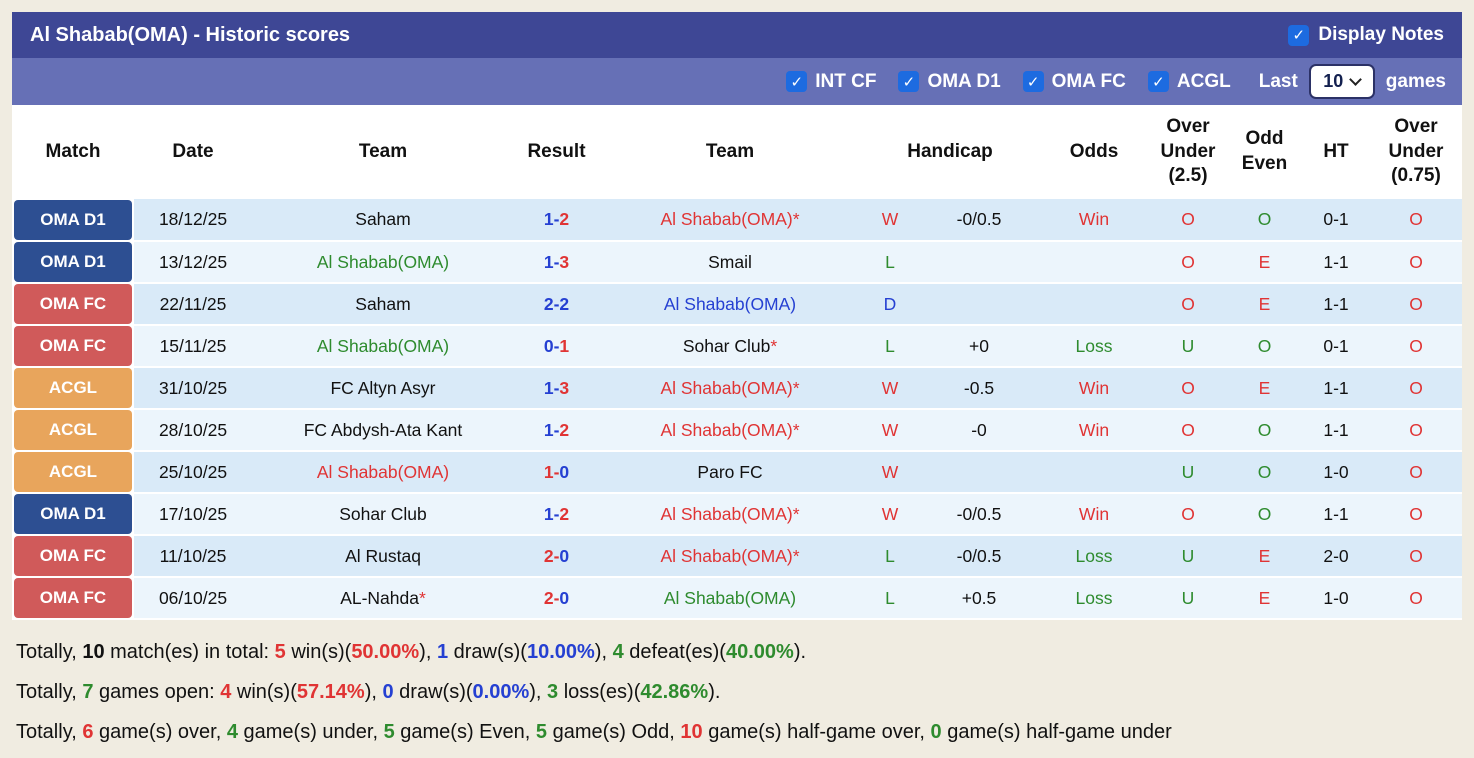 This screenshot has height=758, width=1474. I want to click on odds-cell: Loss, so click(1094, 346).